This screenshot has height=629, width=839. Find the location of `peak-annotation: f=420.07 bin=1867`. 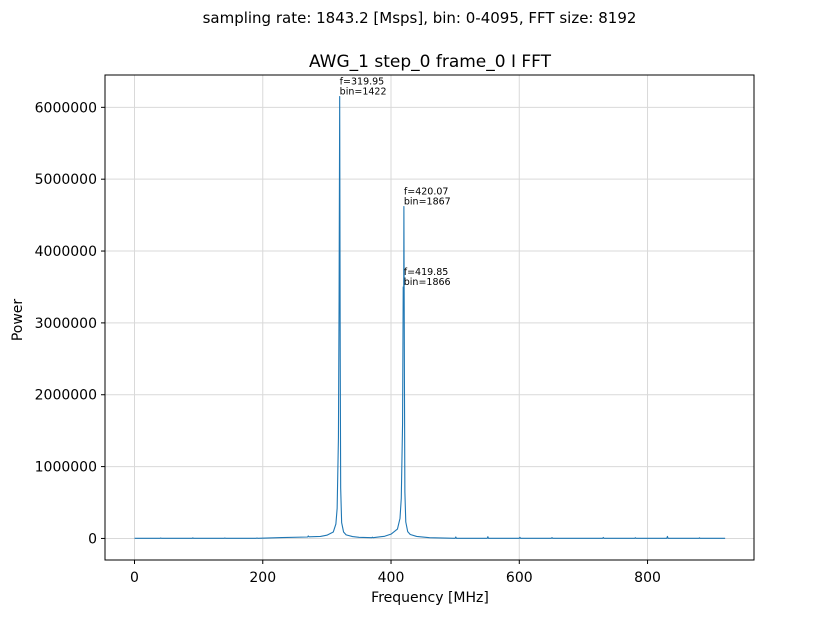

peak-annotation: f=420.07 bin=1867 is located at coordinates (427, 196).